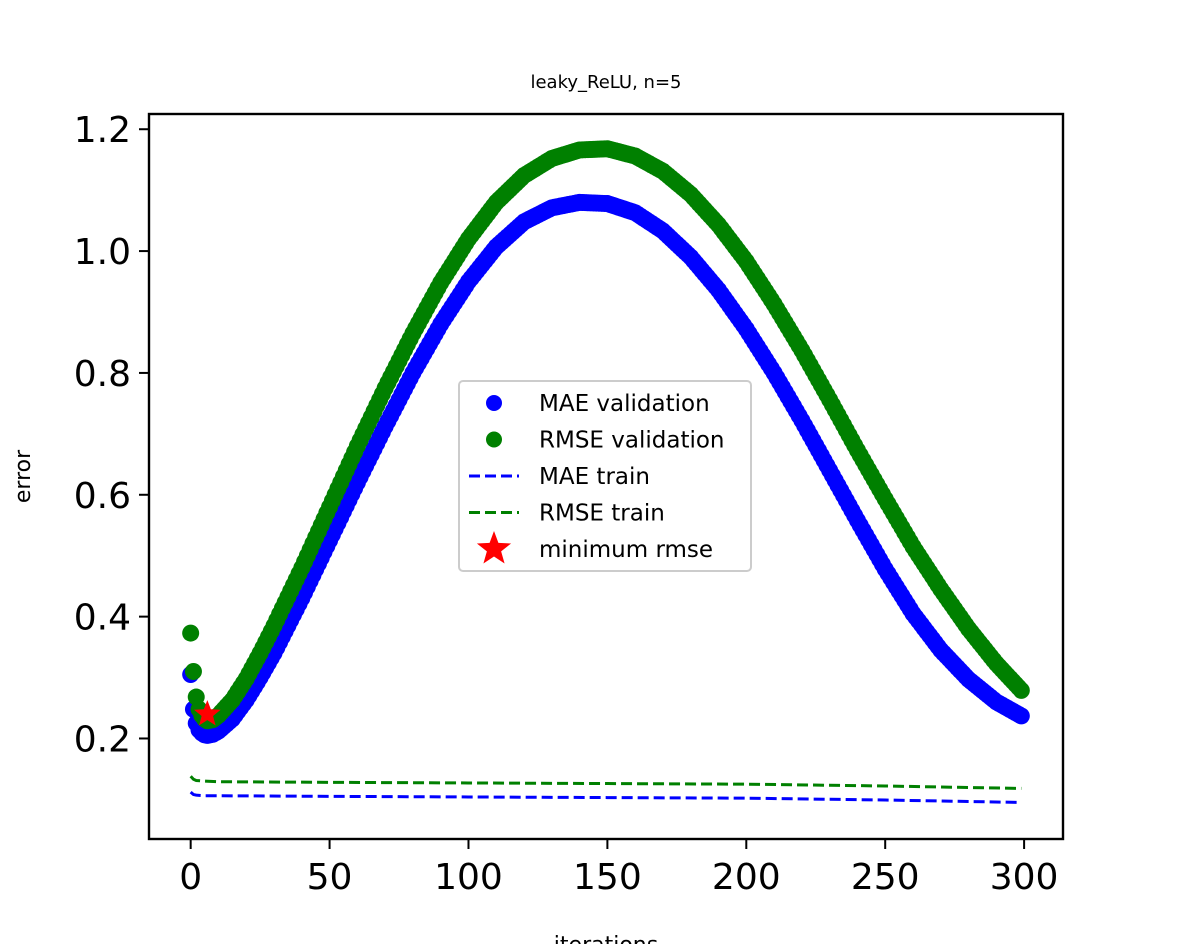 Image resolution: width=1181 pixels, height=944 pixels. What do you see at coordinates (605, 82) in the screenshot?
I see `chart-title: leaky_ReLU, n=5` at bounding box center [605, 82].